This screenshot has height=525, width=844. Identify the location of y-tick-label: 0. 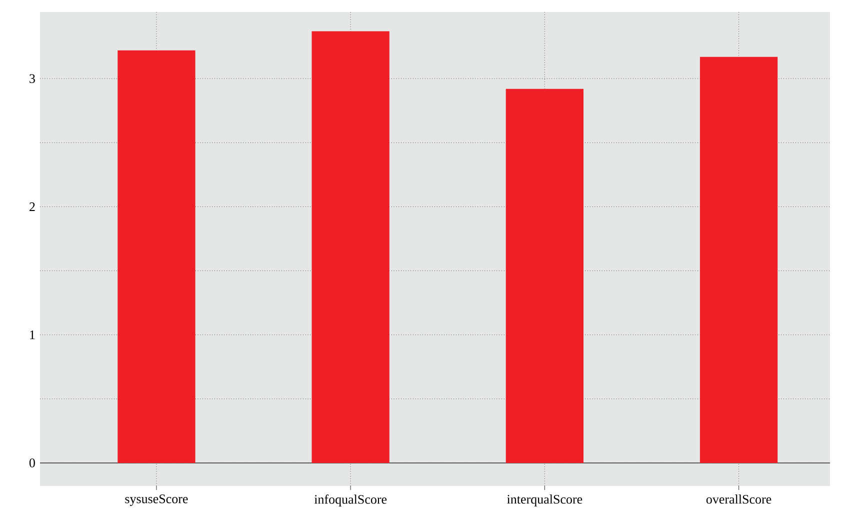
(32, 463).